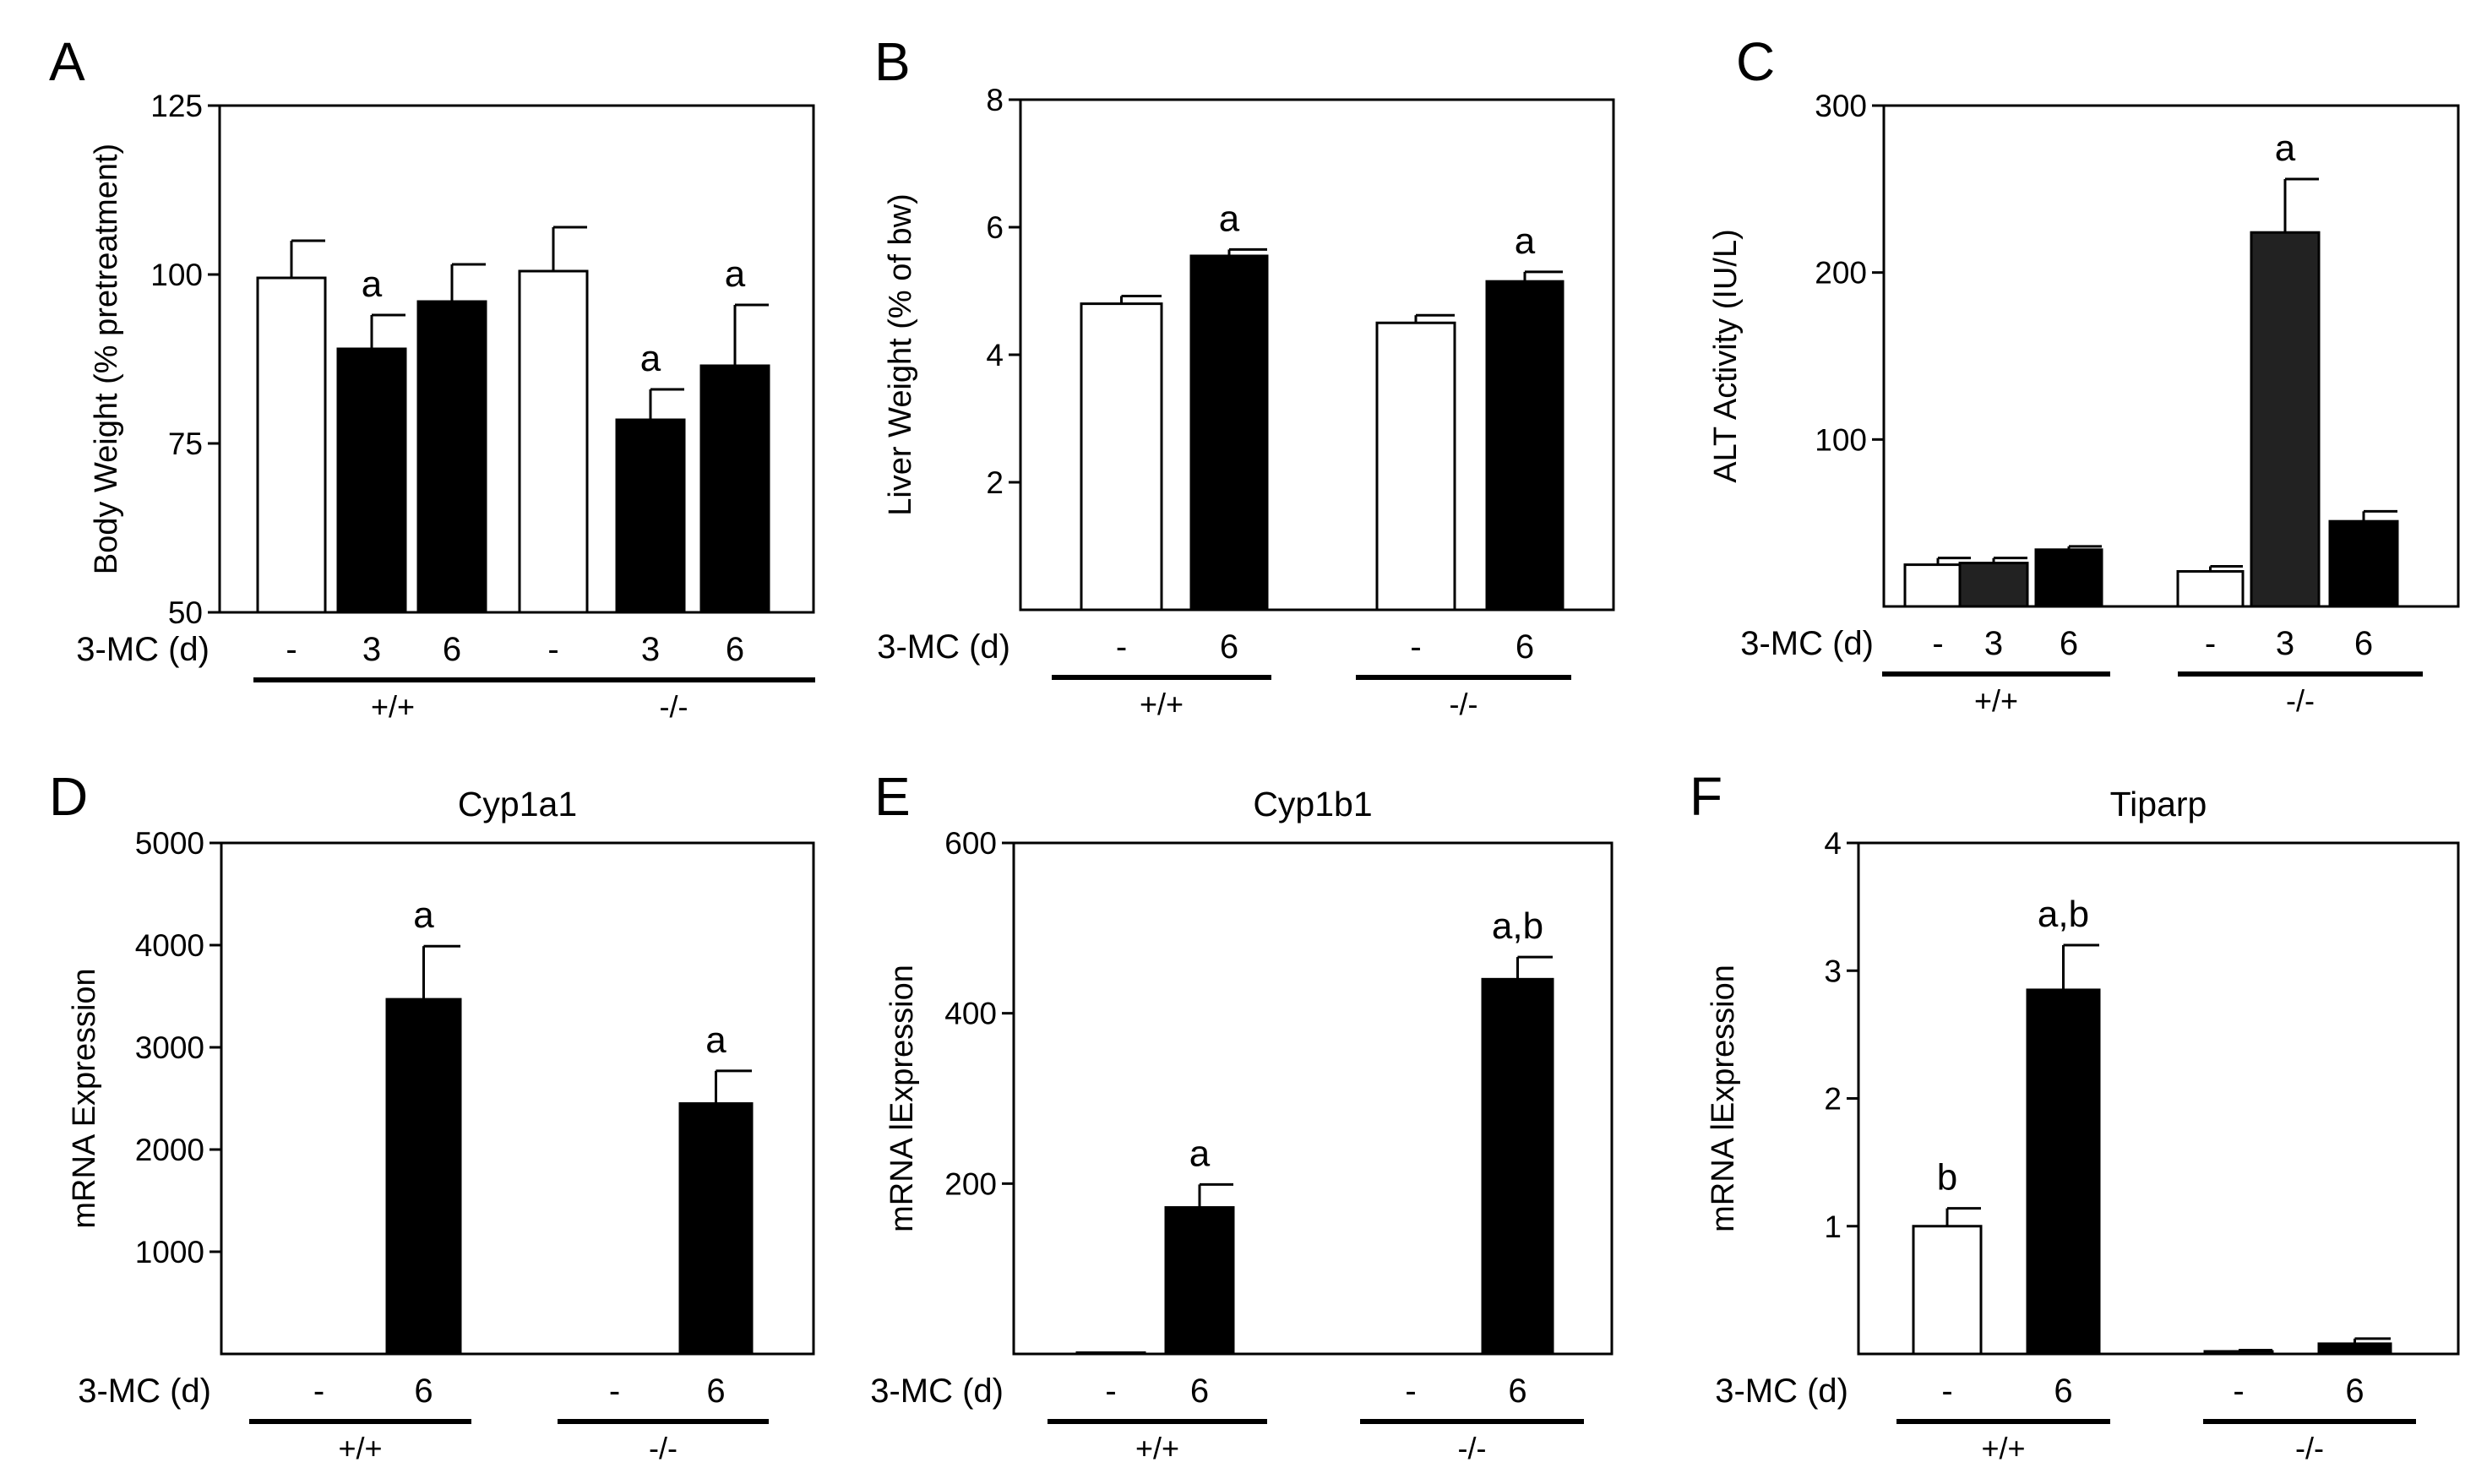 This screenshot has height=1484, width=2476. Describe the element at coordinates (1833, 1226) in the screenshot. I see `y-tick-label: 1` at that location.